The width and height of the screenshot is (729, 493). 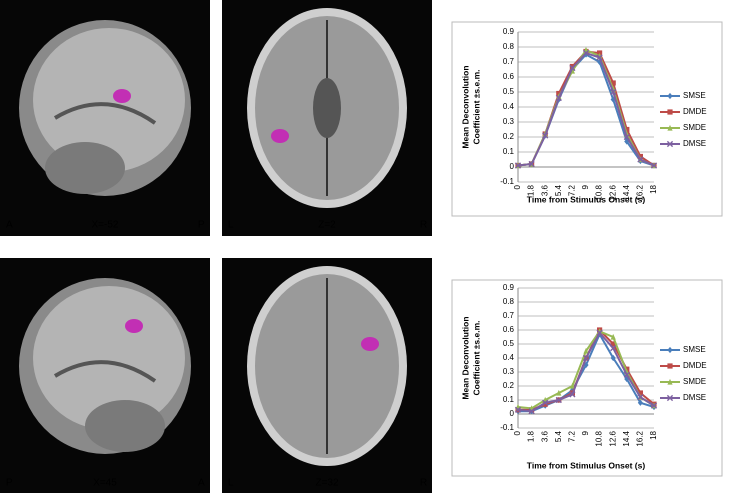 What do you see at coordinates (327, 108) in the screenshot?
I see `brain-ventricle` at bounding box center [327, 108].